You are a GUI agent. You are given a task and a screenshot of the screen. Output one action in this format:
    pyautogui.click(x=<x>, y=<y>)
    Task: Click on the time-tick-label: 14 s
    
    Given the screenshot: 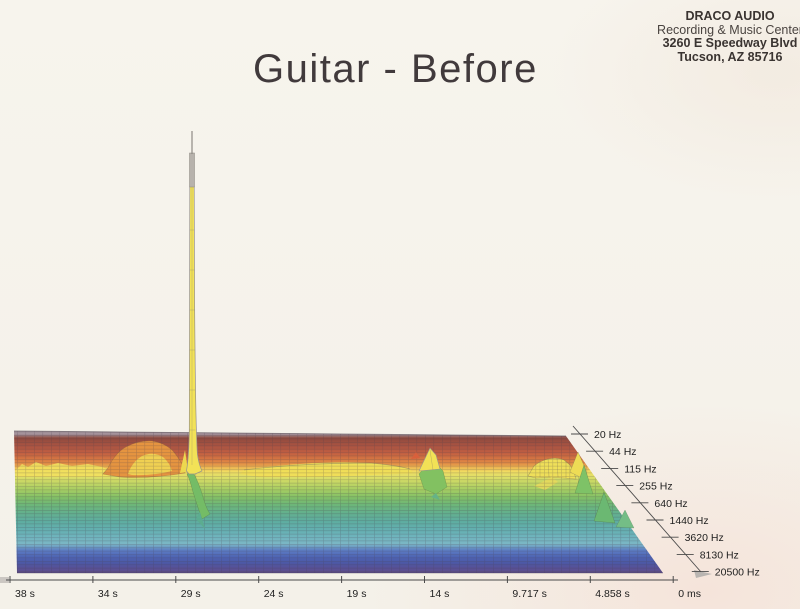 What is the action you would take?
    pyautogui.click(x=440, y=594)
    